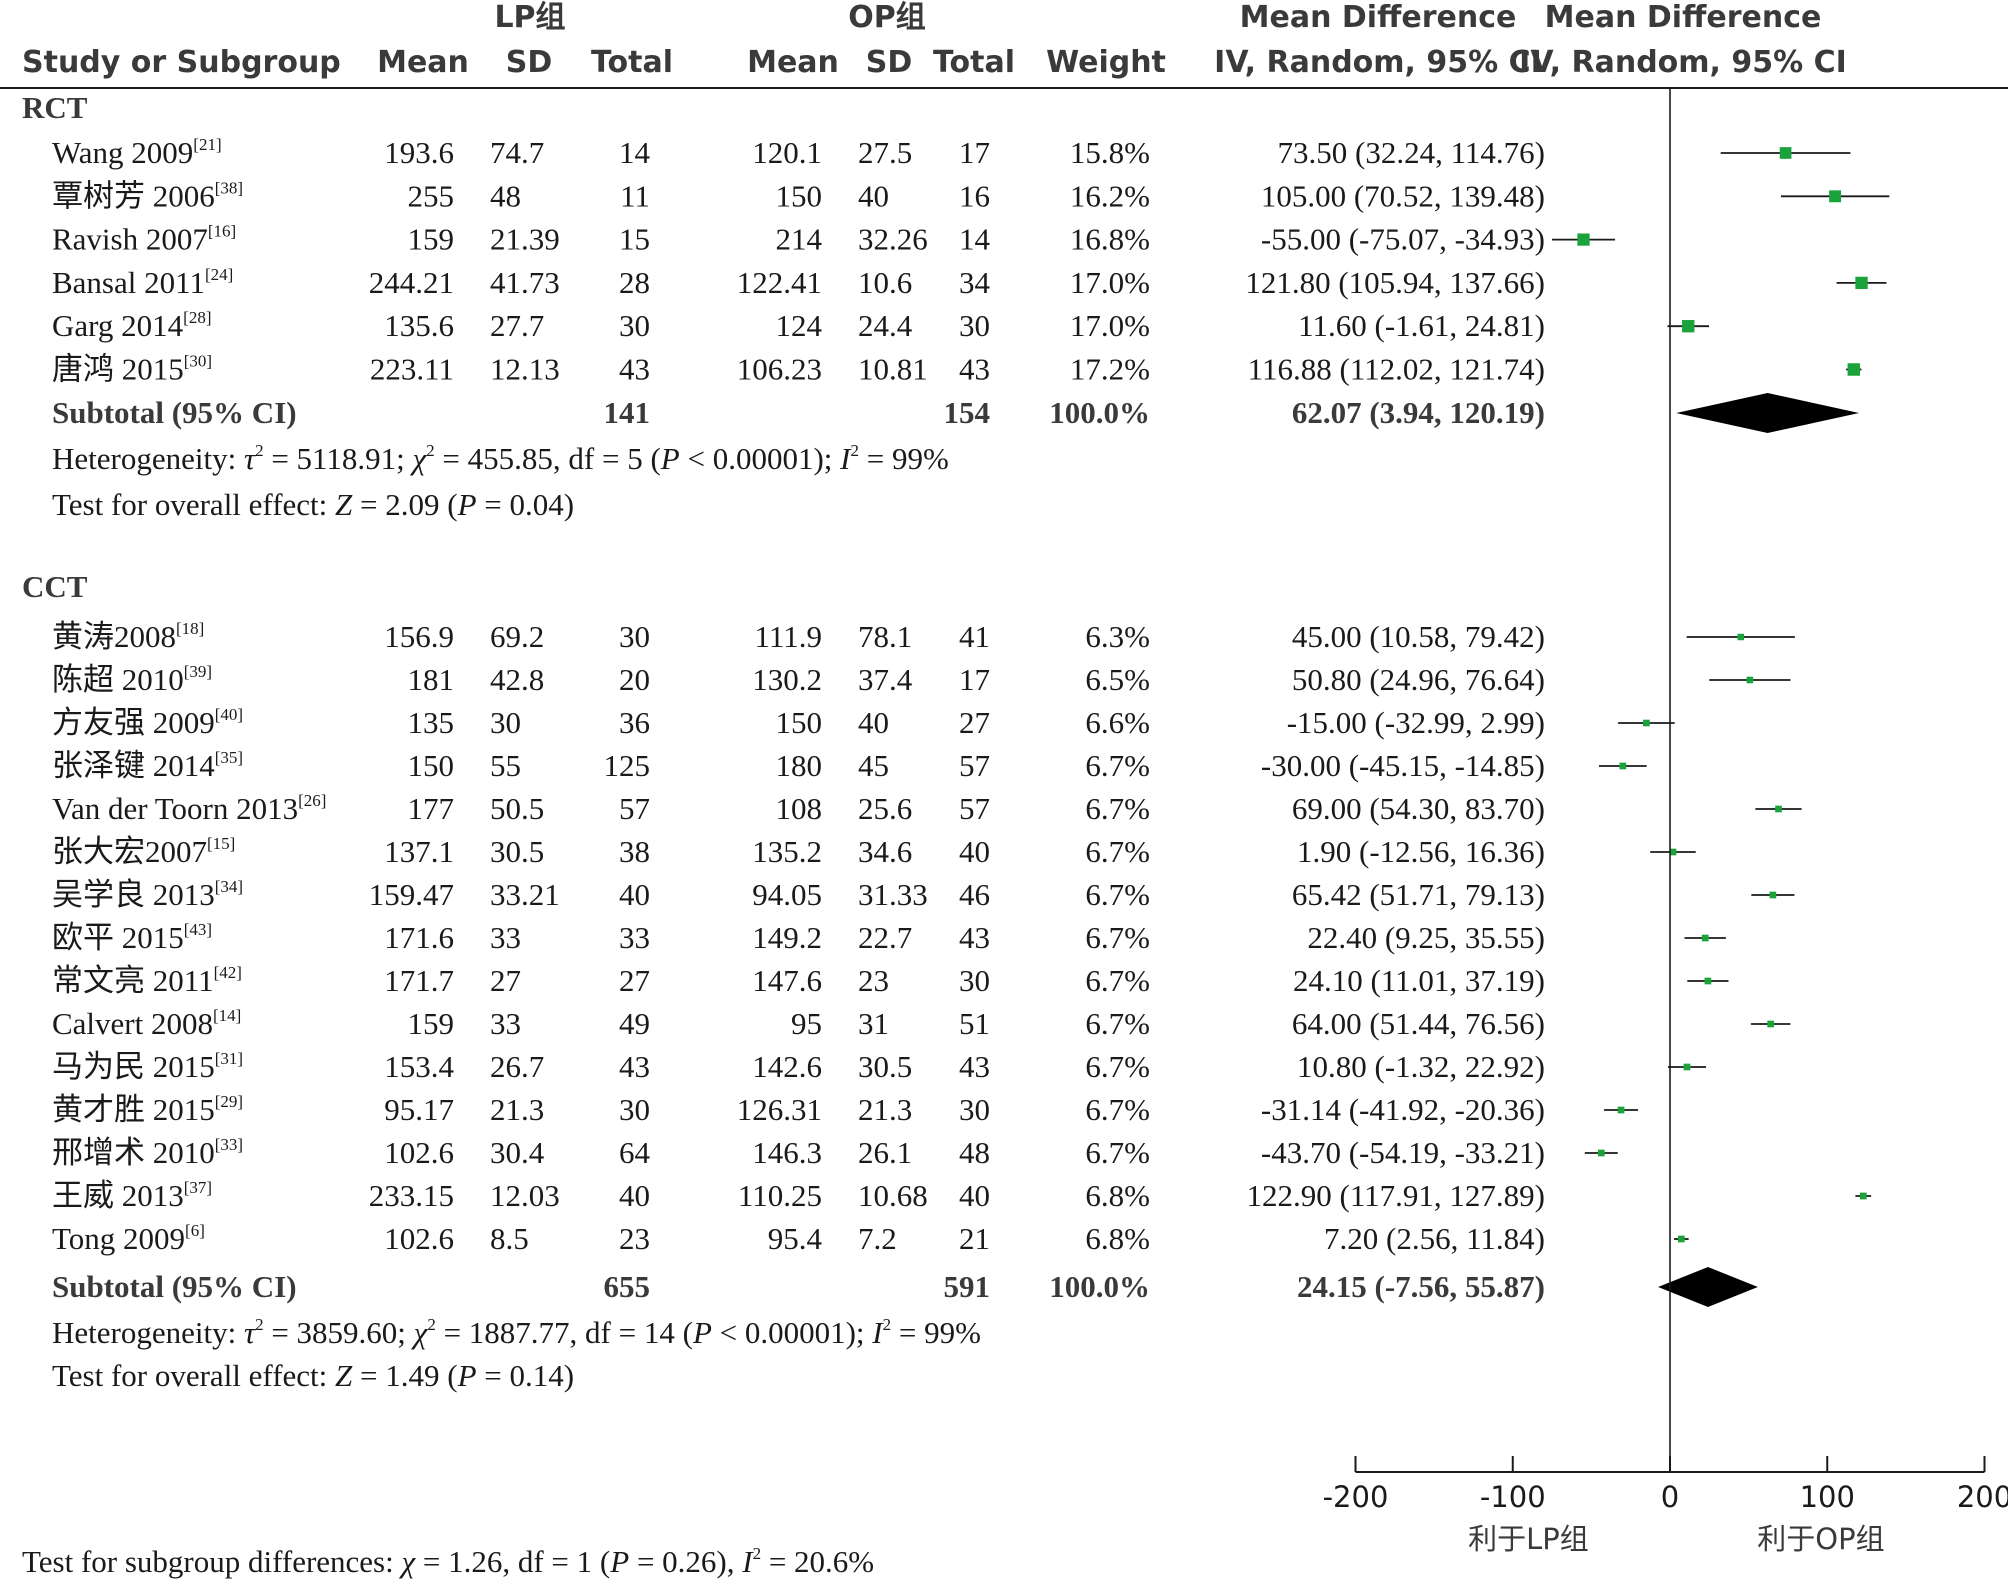 The height and width of the screenshot is (1580, 2008). I want to click on lp-sd: 21.3, so click(517, 1109).